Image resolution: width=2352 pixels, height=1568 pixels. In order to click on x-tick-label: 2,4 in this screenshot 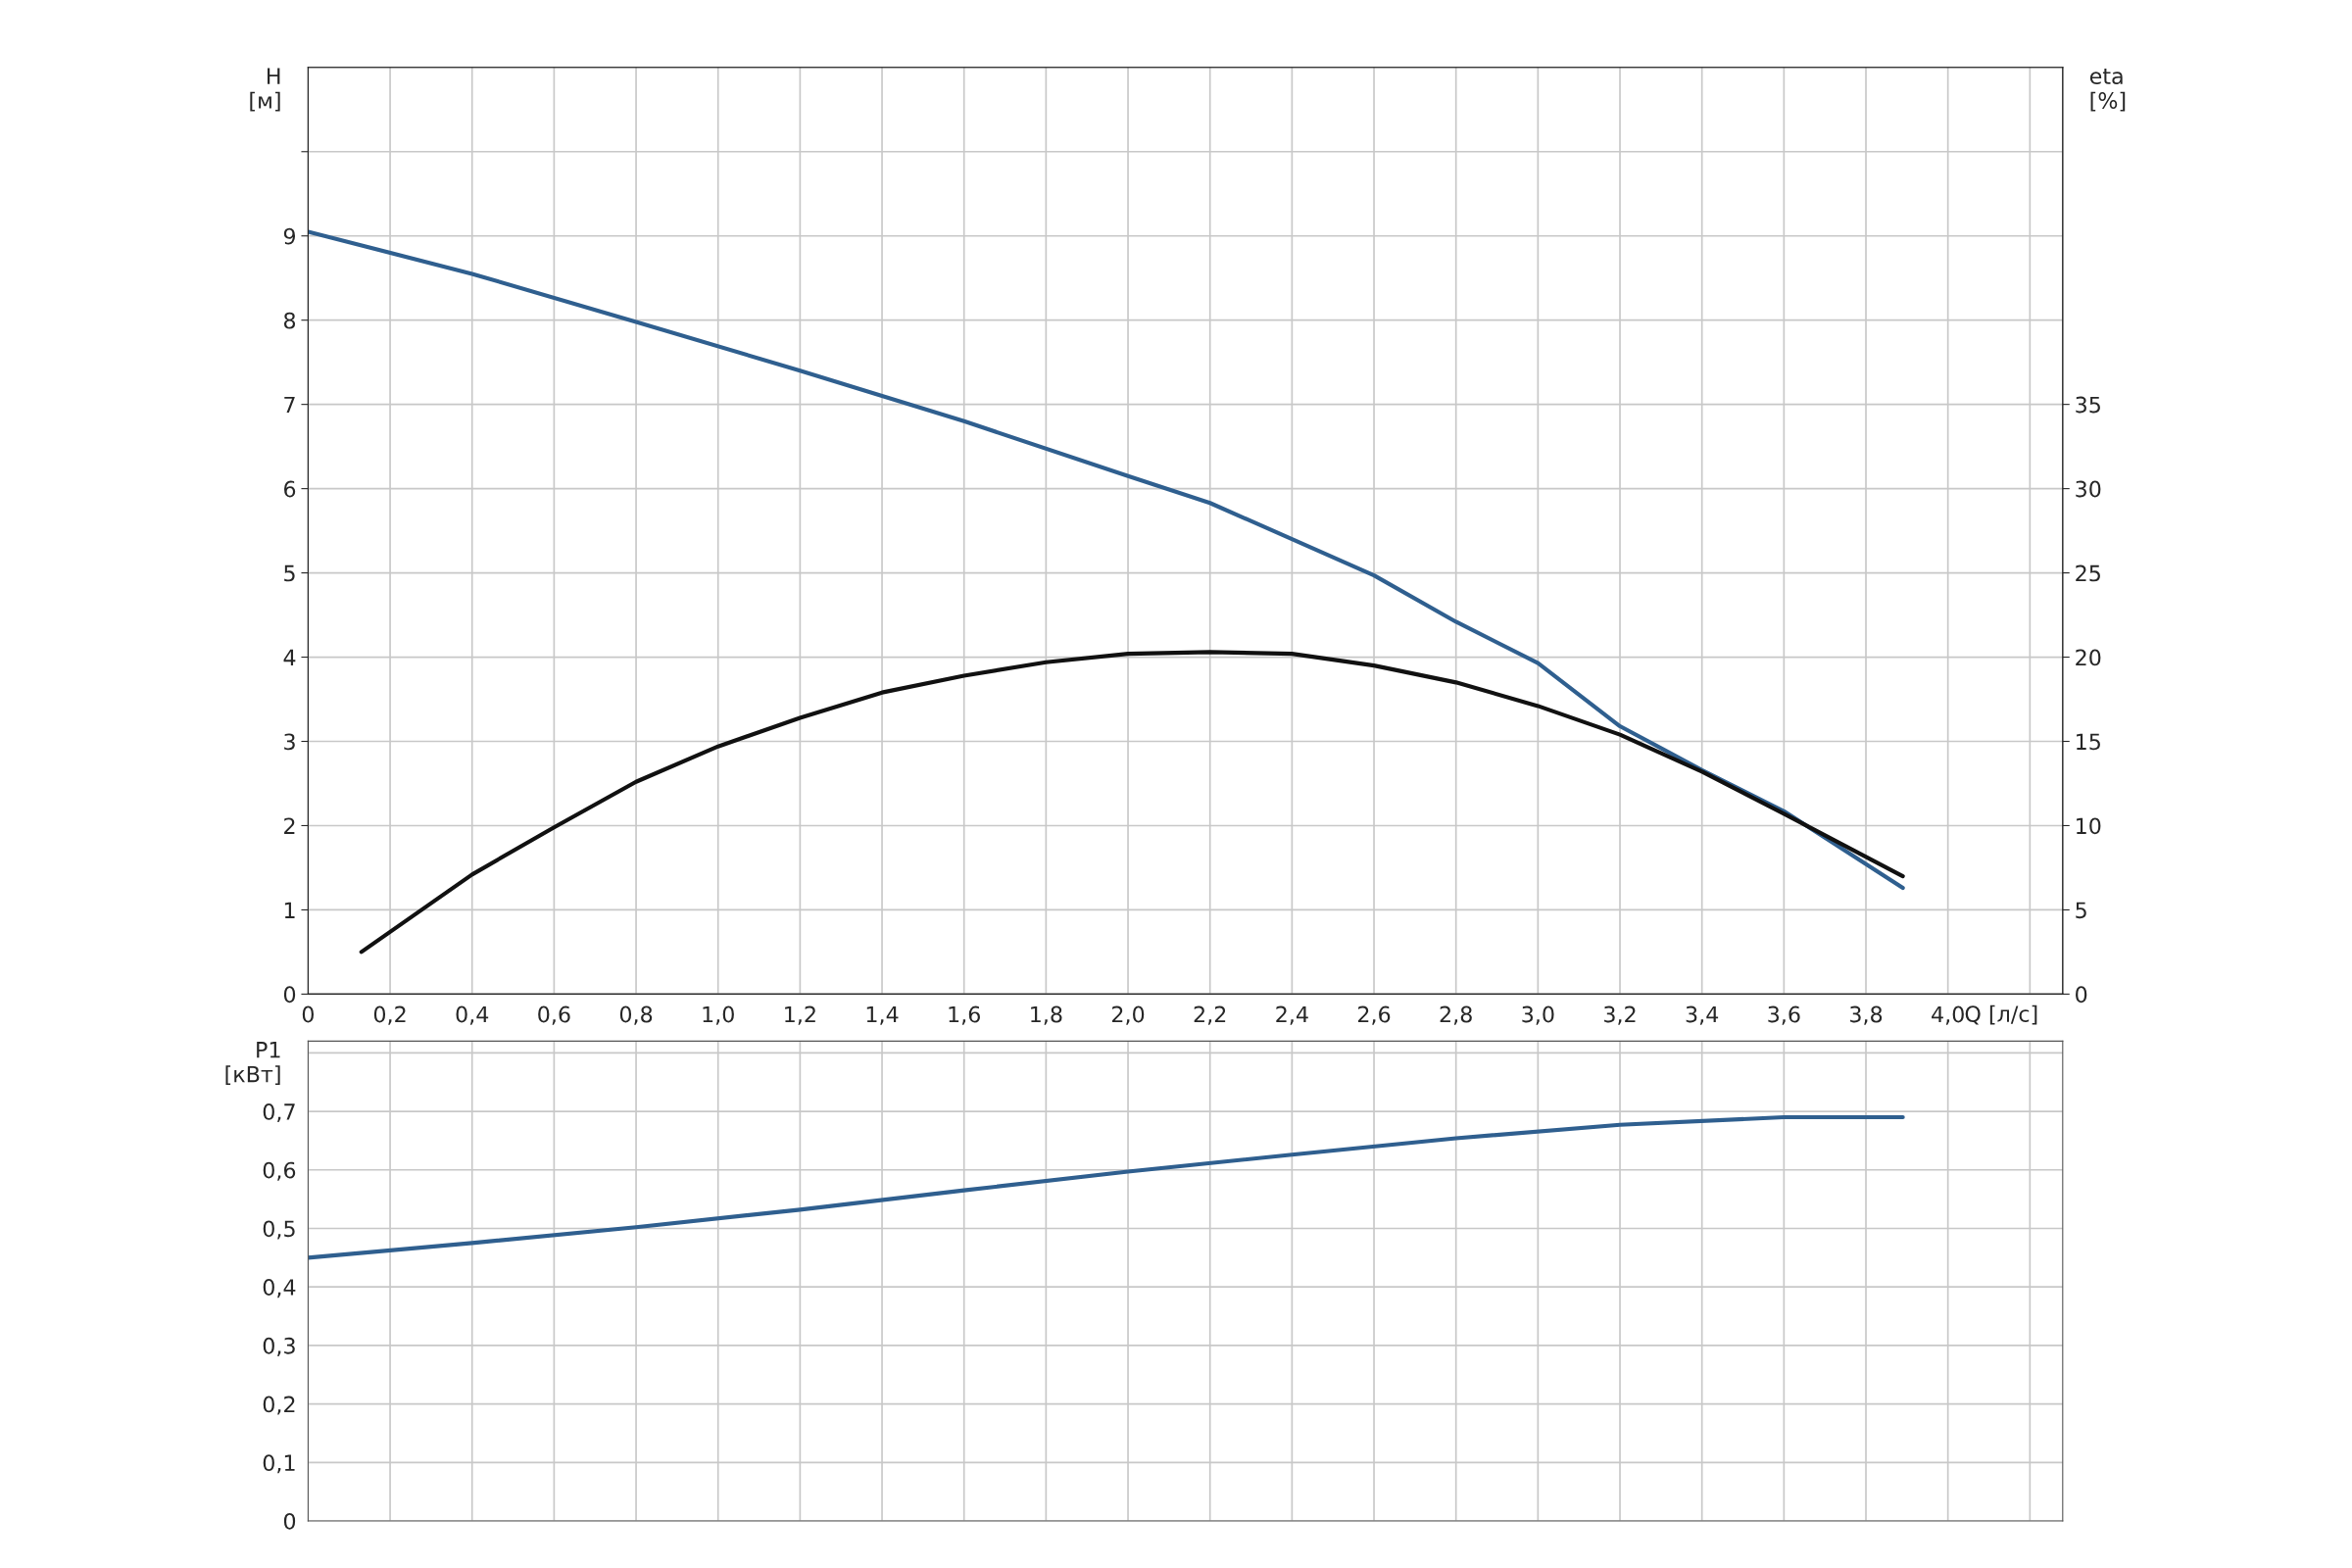, I will do `click(1292, 1015)`.